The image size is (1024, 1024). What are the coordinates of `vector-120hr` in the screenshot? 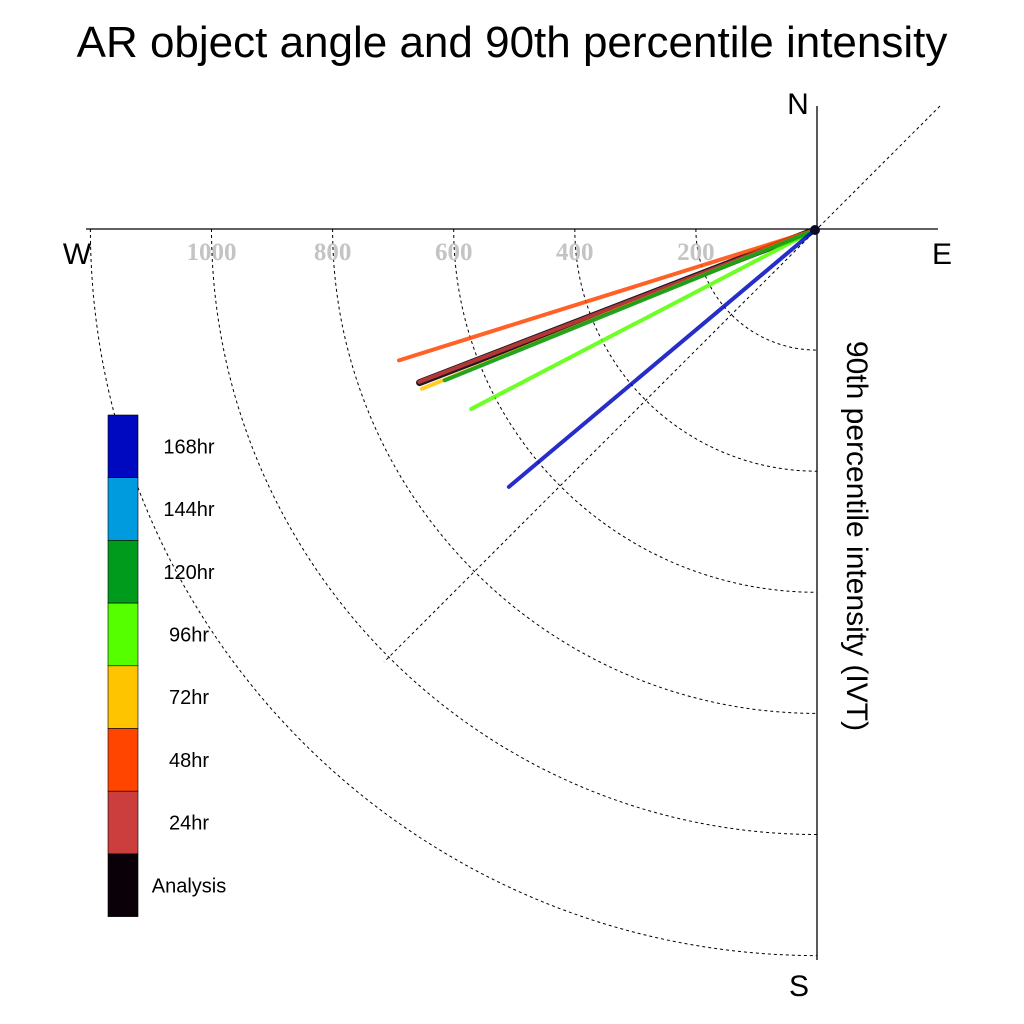 It's located at (629, 305).